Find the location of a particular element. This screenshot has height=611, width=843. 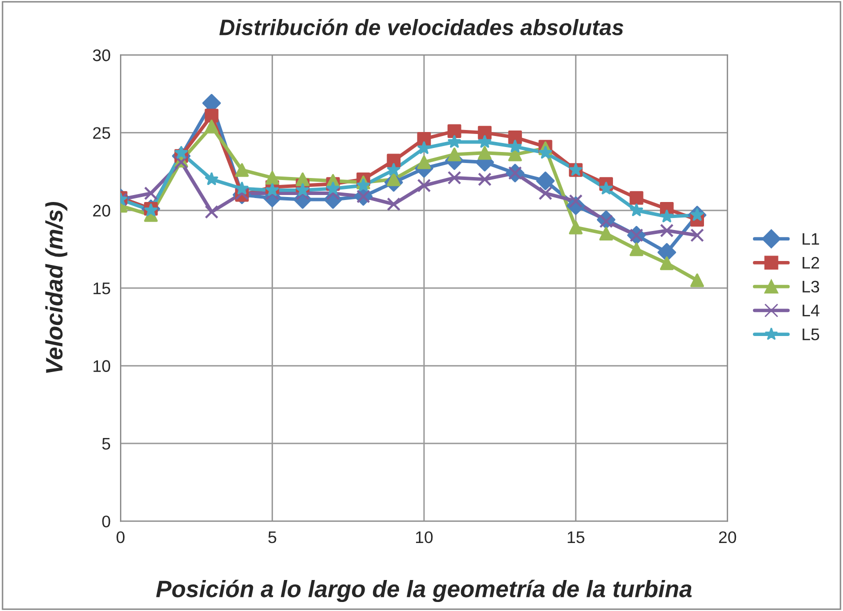

y-tick-label: 20 is located at coordinates (101, 210).